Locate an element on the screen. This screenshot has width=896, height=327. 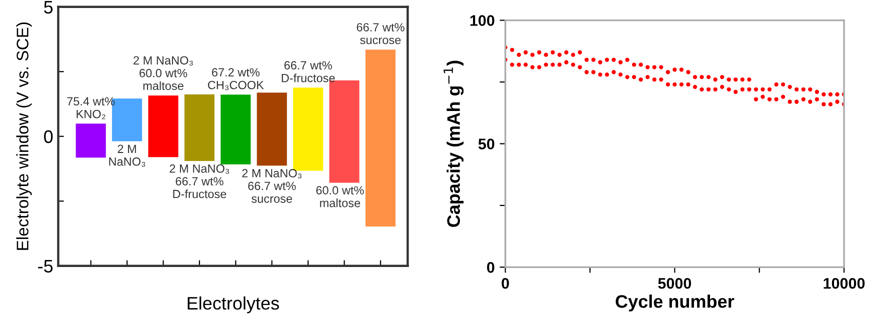
y-tick-label: 50 is located at coordinates (486, 144).